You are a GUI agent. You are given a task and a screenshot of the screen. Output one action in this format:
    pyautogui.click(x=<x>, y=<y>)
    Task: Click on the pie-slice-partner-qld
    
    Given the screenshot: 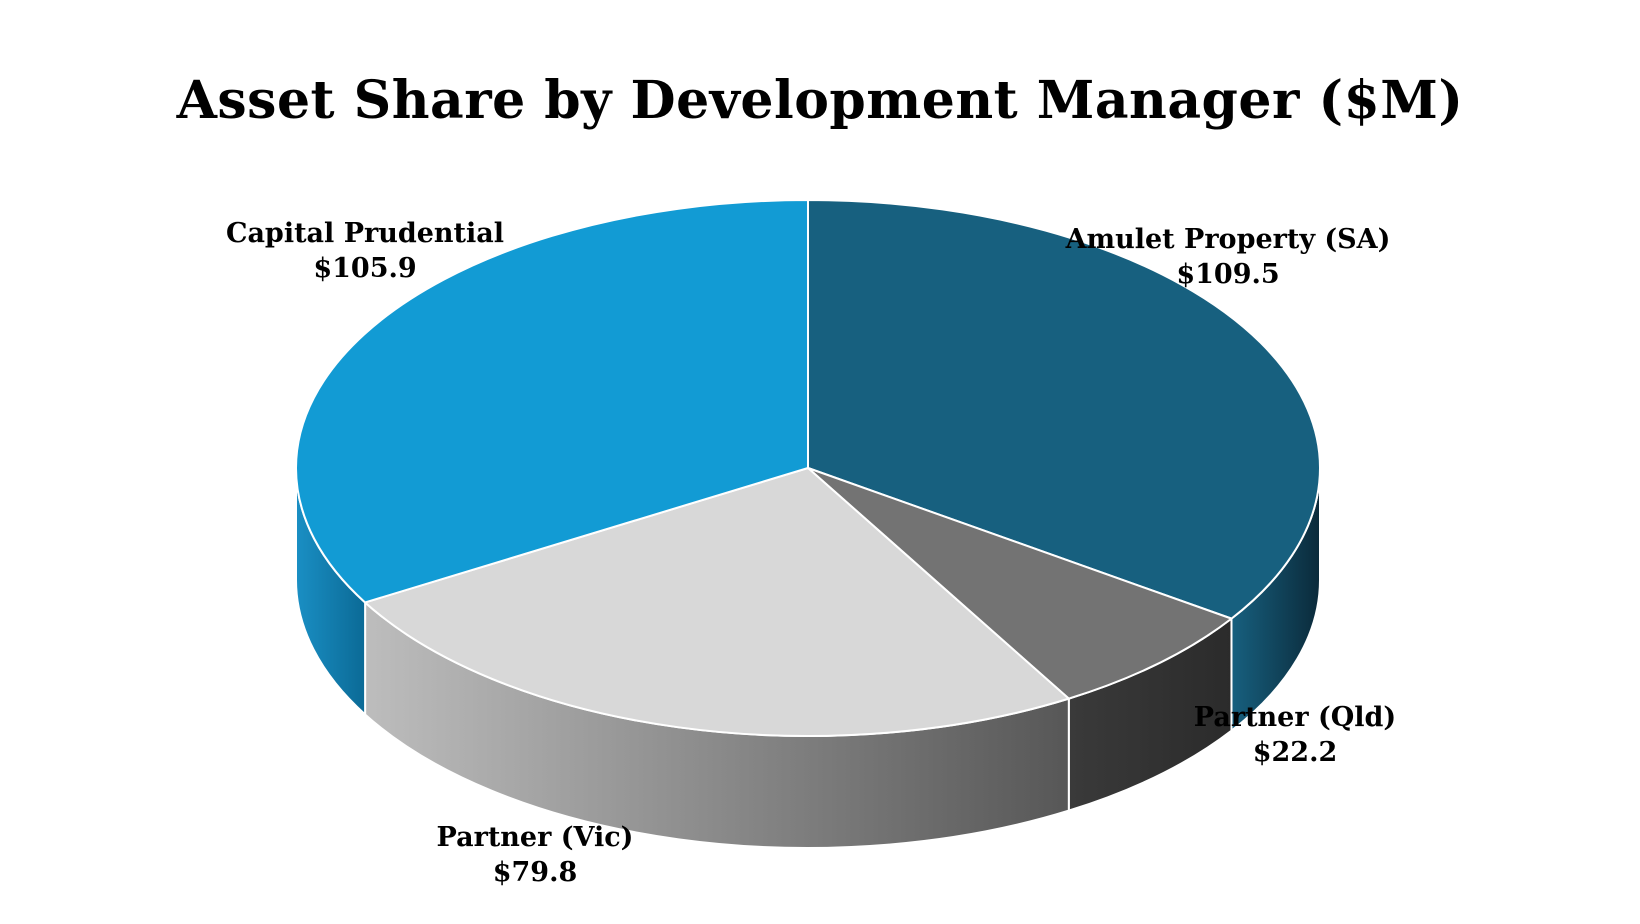 What is the action you would take?
    pyautogui.click(x=1020, y=583)
    